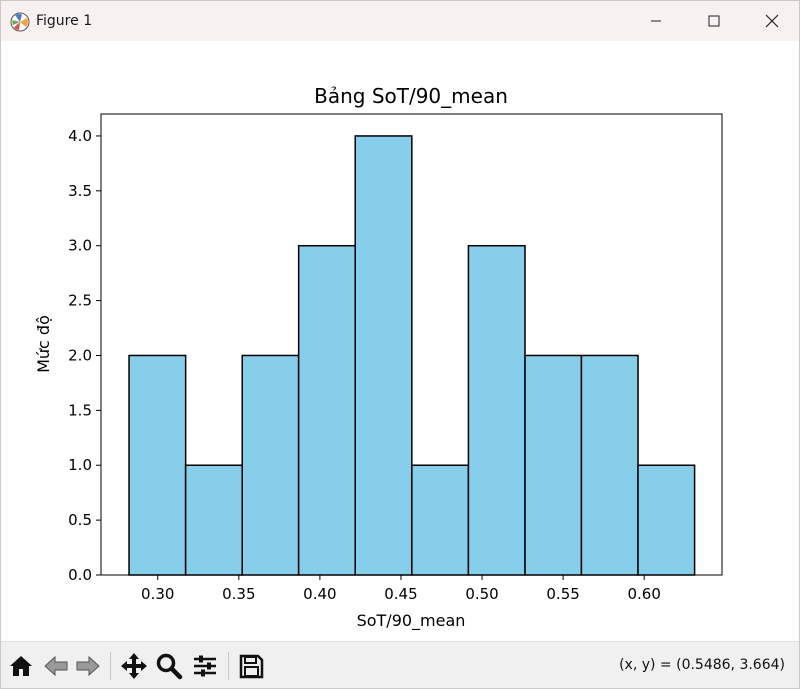 Image resolution: width=800 pixels, height=689 pixels. I want to click on x-tick-label: 0.35, so click(238, 594).